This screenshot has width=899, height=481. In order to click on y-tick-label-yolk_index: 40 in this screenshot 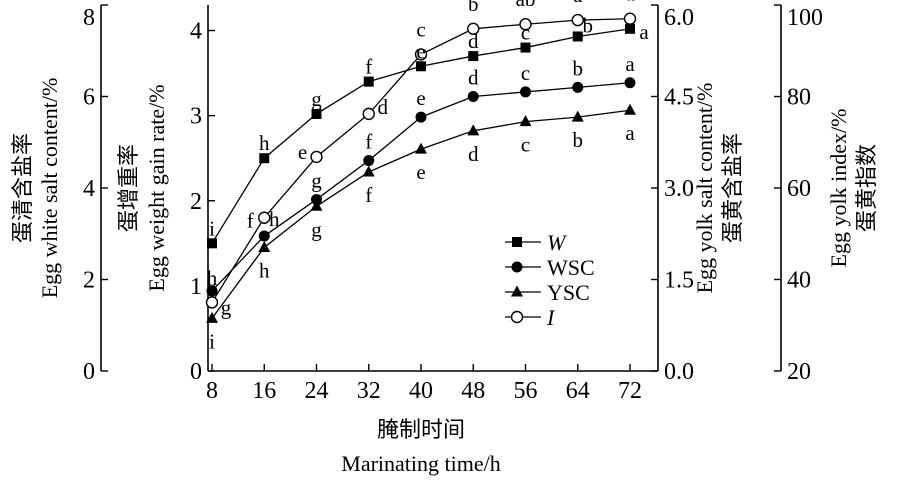, I will do `click(799, 281)`.